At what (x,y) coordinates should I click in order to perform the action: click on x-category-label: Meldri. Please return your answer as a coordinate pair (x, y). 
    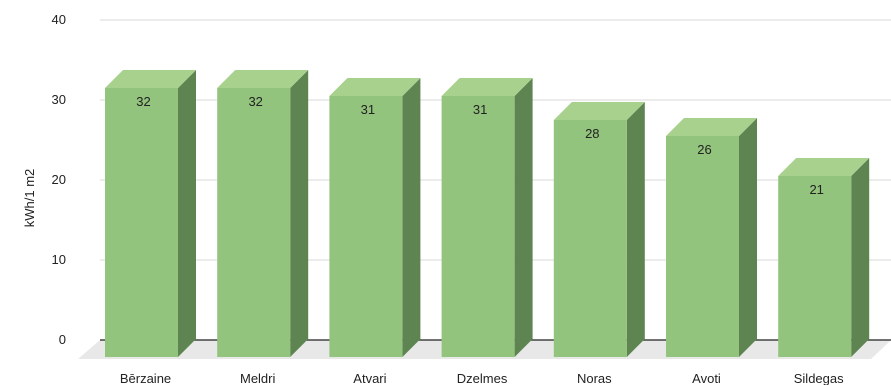
    Looking at the image, I should click on (258, 378).